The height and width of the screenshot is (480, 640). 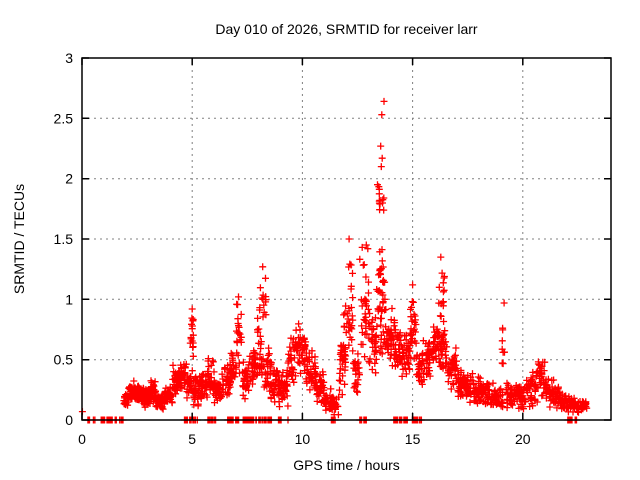 I want to click on svg-text: 15, so click(x=413, y=439).